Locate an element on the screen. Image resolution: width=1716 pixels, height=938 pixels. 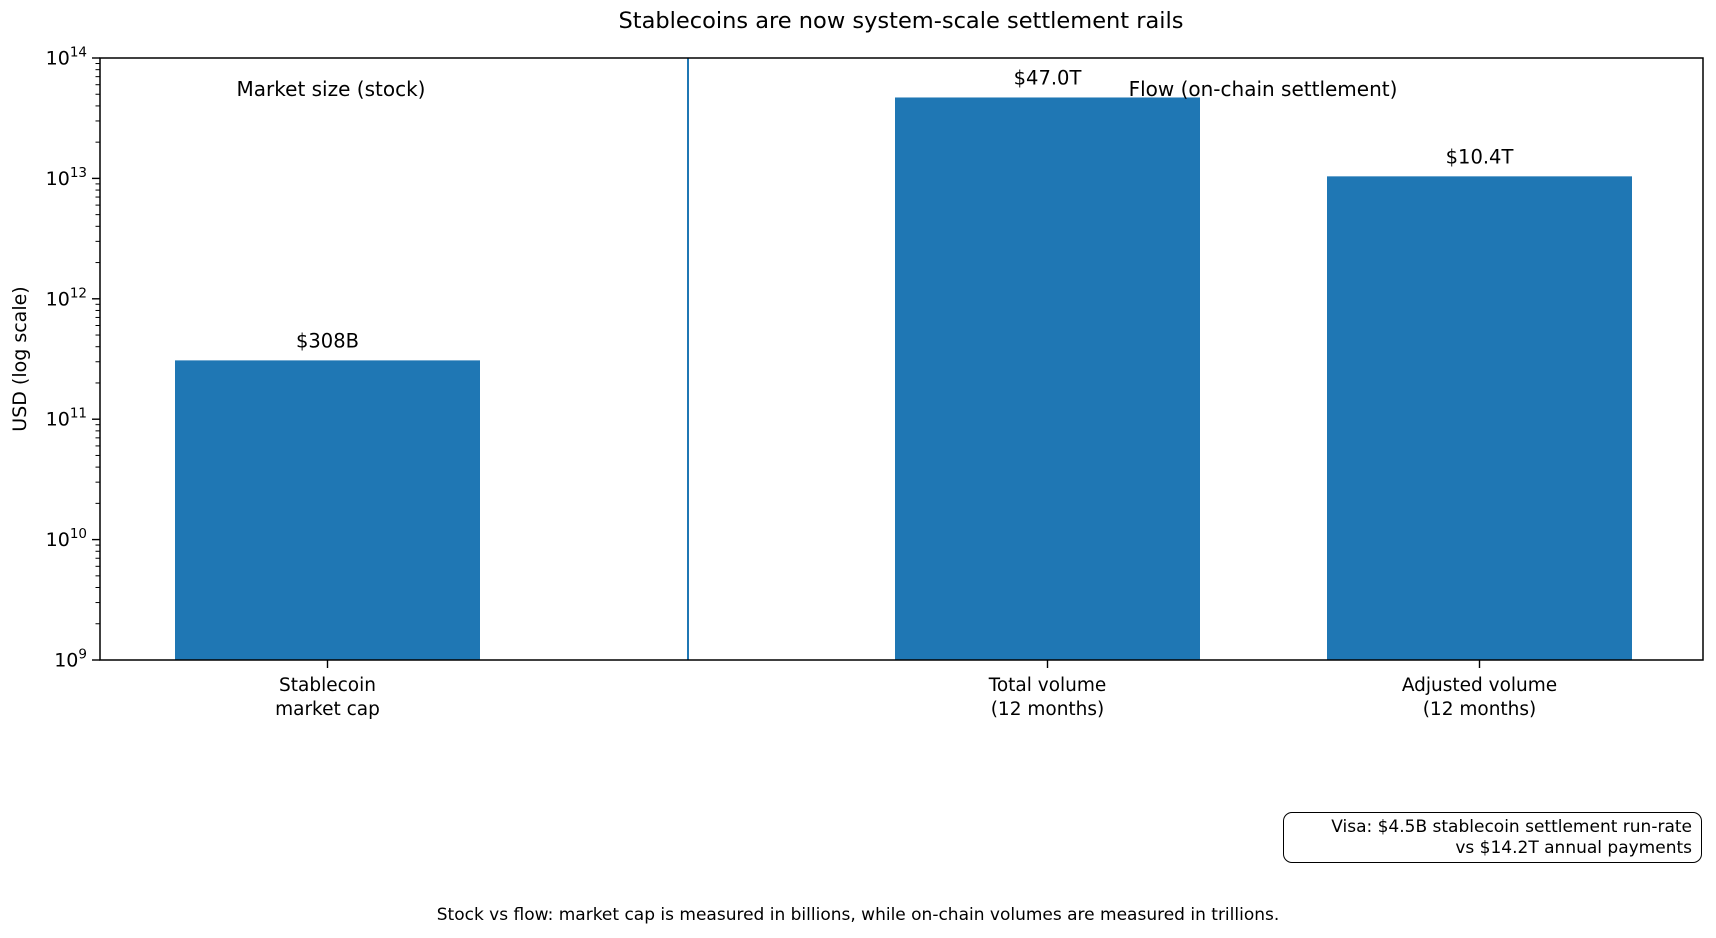
x-tick-label-2-line-1: Total volume is located at coordinates (1047, 685).